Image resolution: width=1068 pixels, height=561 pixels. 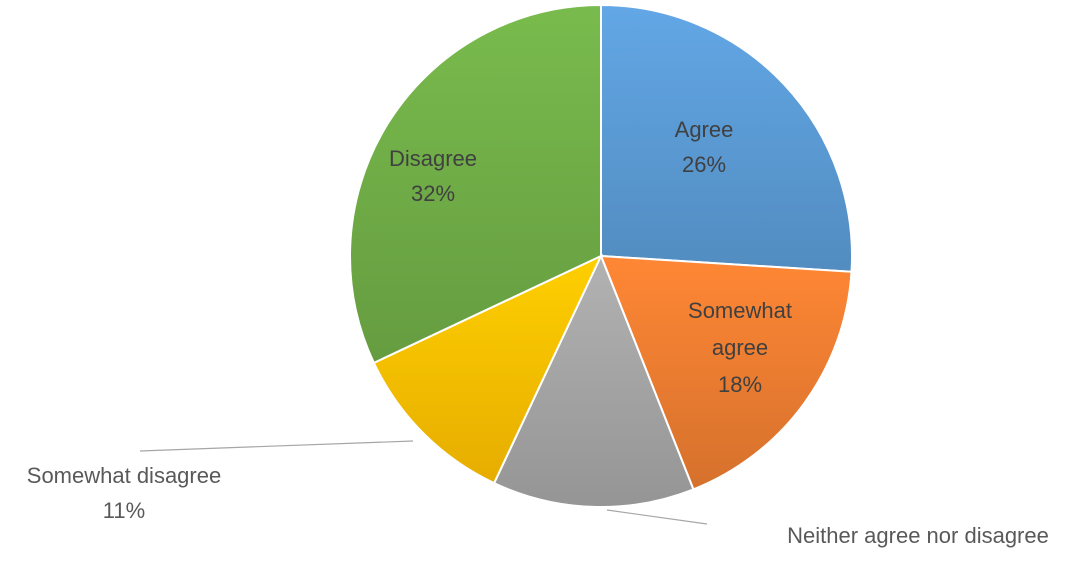 I want to click on leader-line-neither-agree-nor-disagree, so click(x=657, y=517).